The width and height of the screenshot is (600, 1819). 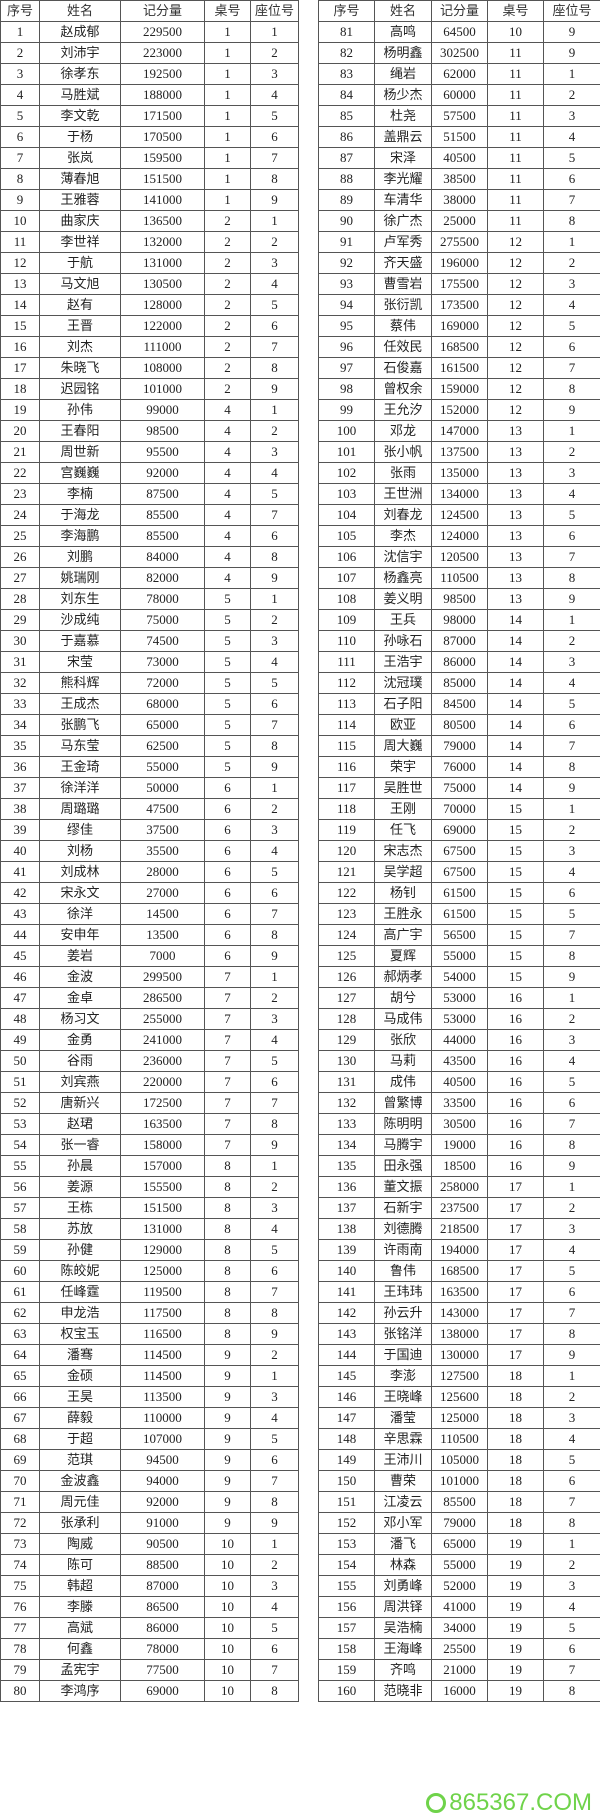 I want to click on table-row: 153 潘飞 65000 19 1, so click(x=459, y=1544).